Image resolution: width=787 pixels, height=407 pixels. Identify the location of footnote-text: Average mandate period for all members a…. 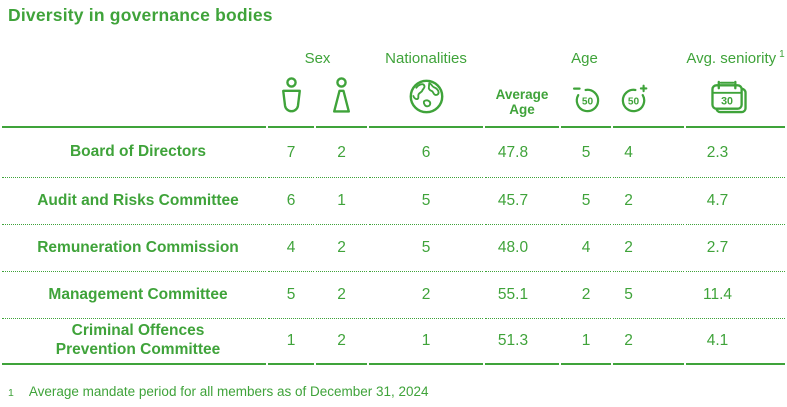
(228, 391).